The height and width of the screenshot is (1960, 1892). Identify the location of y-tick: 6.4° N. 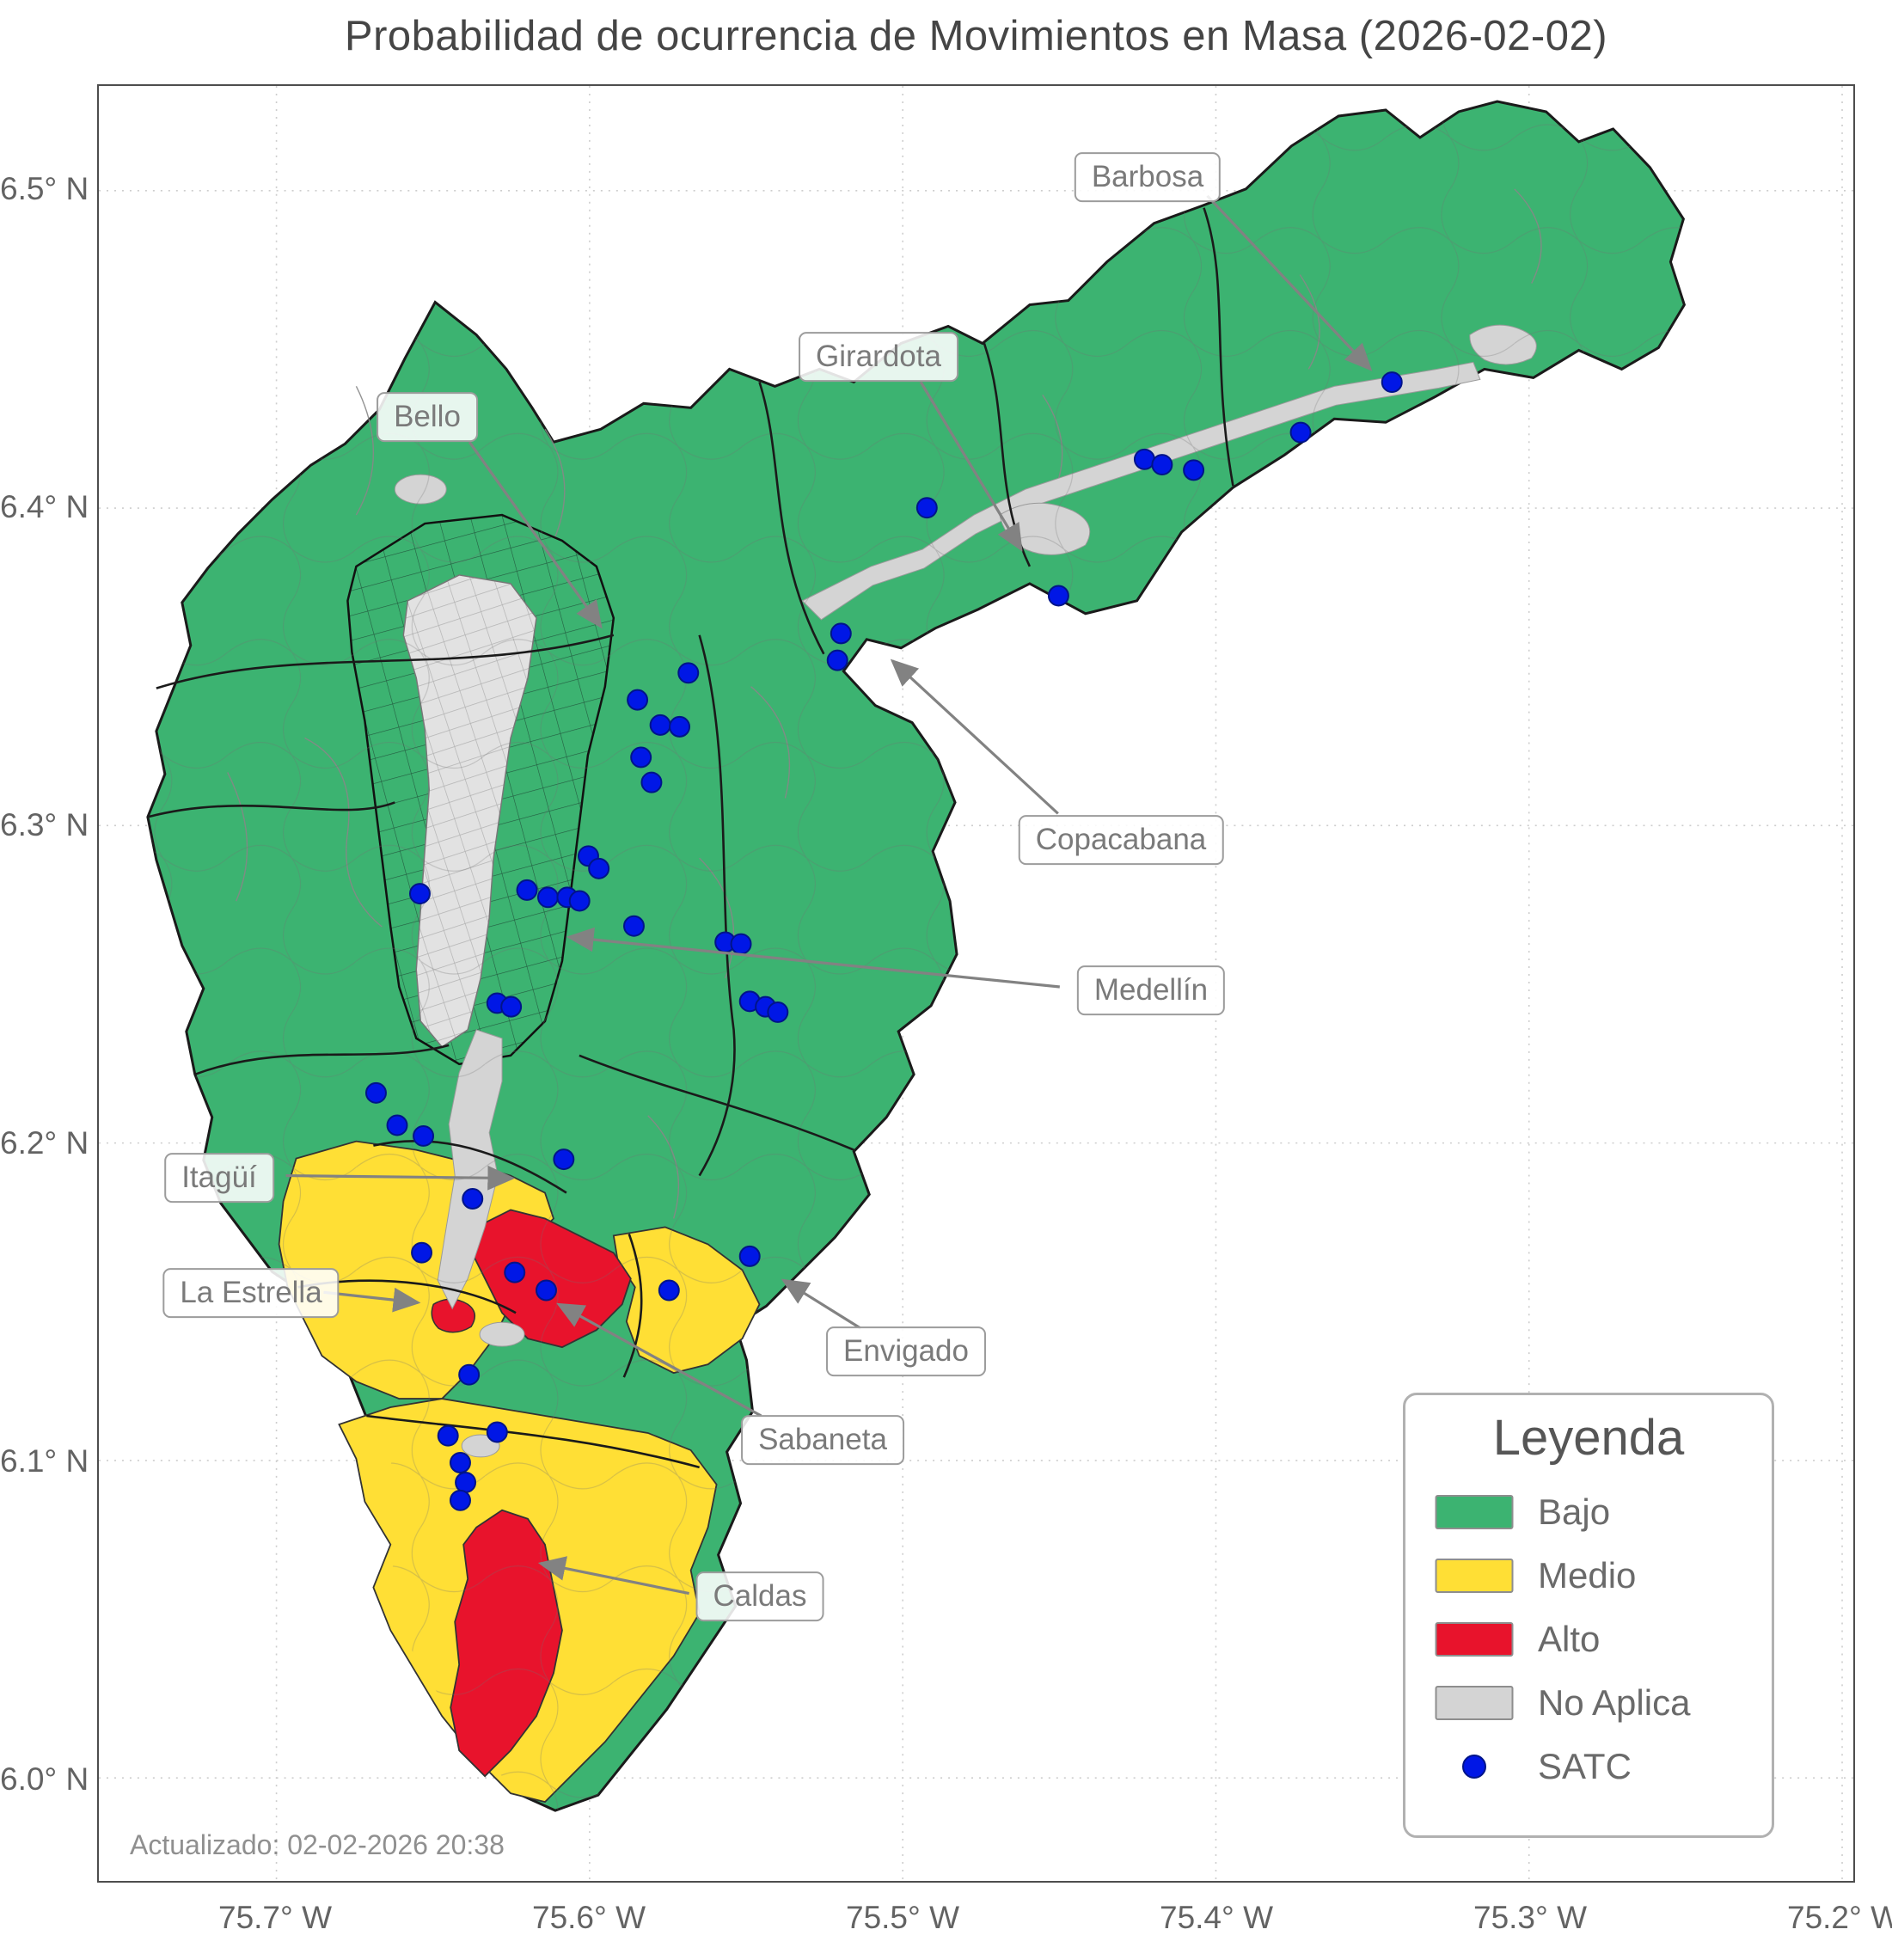
(44, 506).